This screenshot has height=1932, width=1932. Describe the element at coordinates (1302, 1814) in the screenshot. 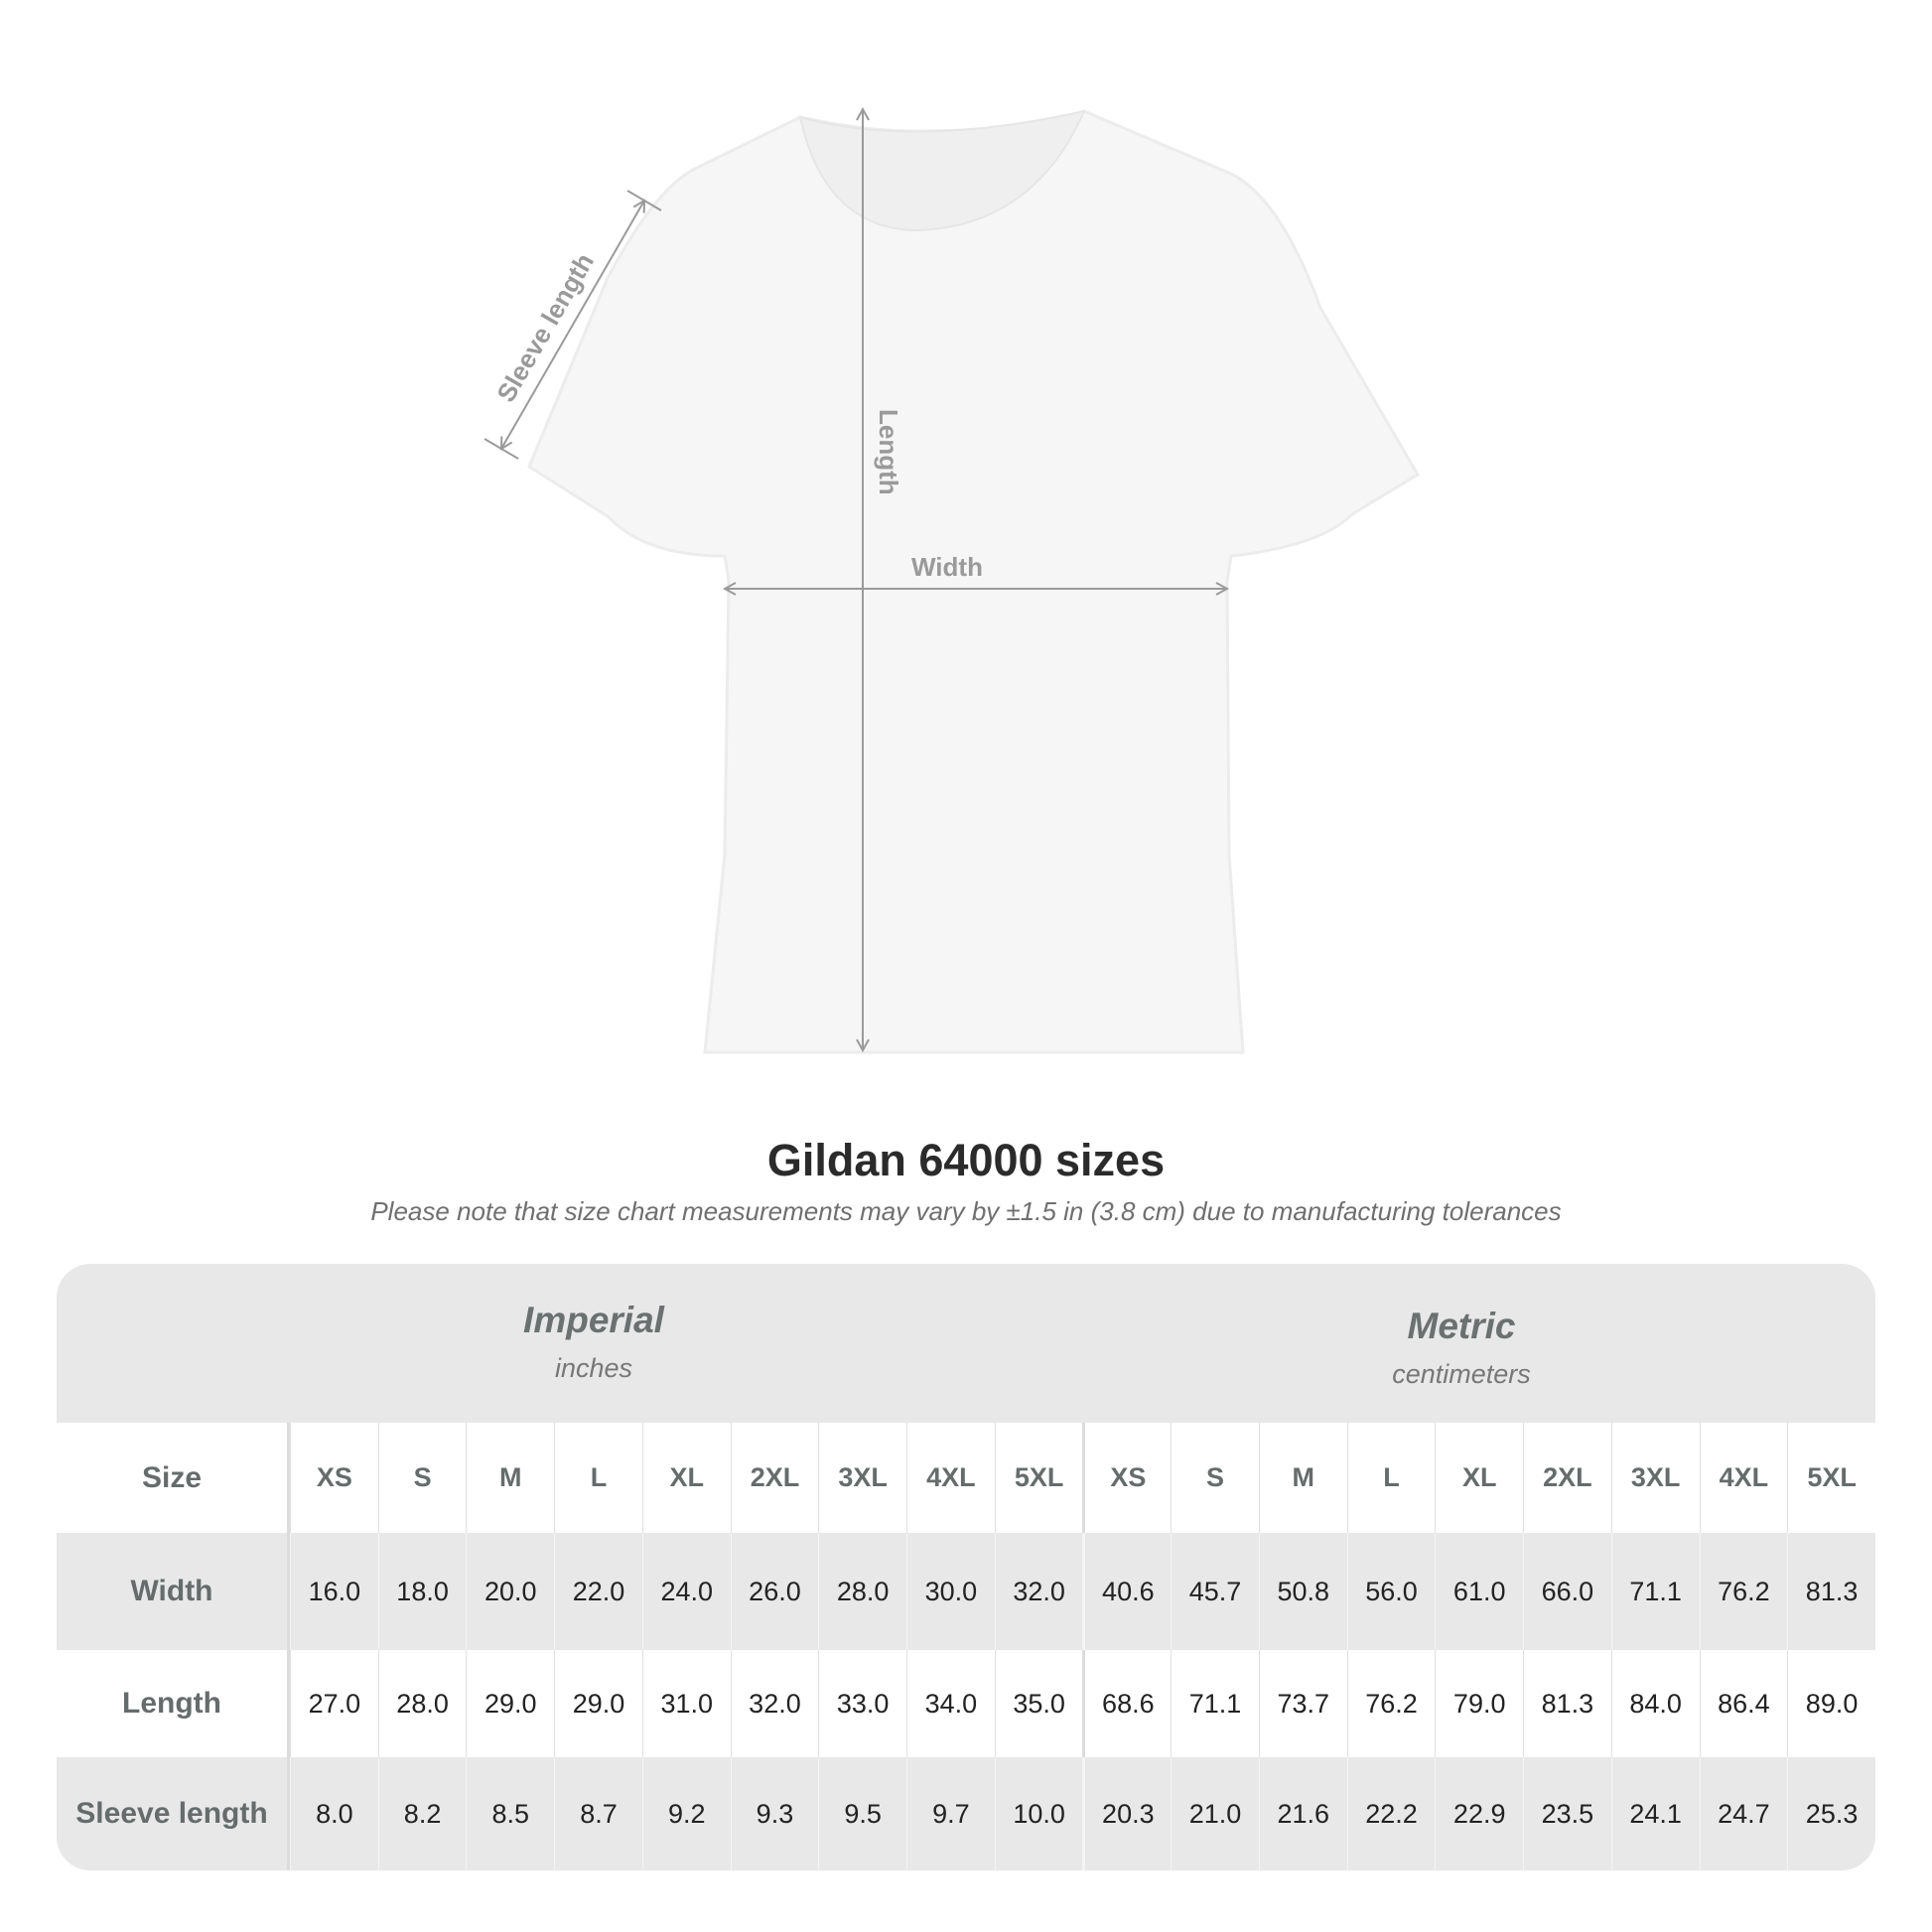

I see `value-cell: 21.6` at that location.